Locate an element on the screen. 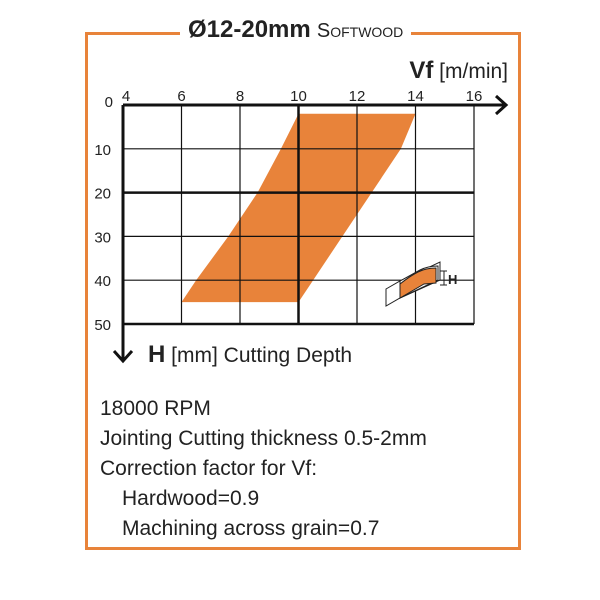  x-axis-label: Vf [m/min] is located at coordinates (458, 70).